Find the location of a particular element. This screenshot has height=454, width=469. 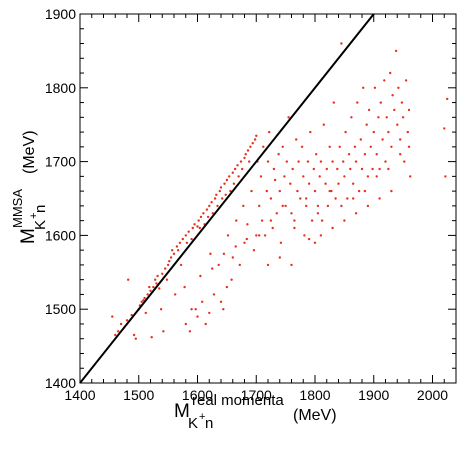

y-axis-label-sup: MMSA is located at coordinates (17, 208).